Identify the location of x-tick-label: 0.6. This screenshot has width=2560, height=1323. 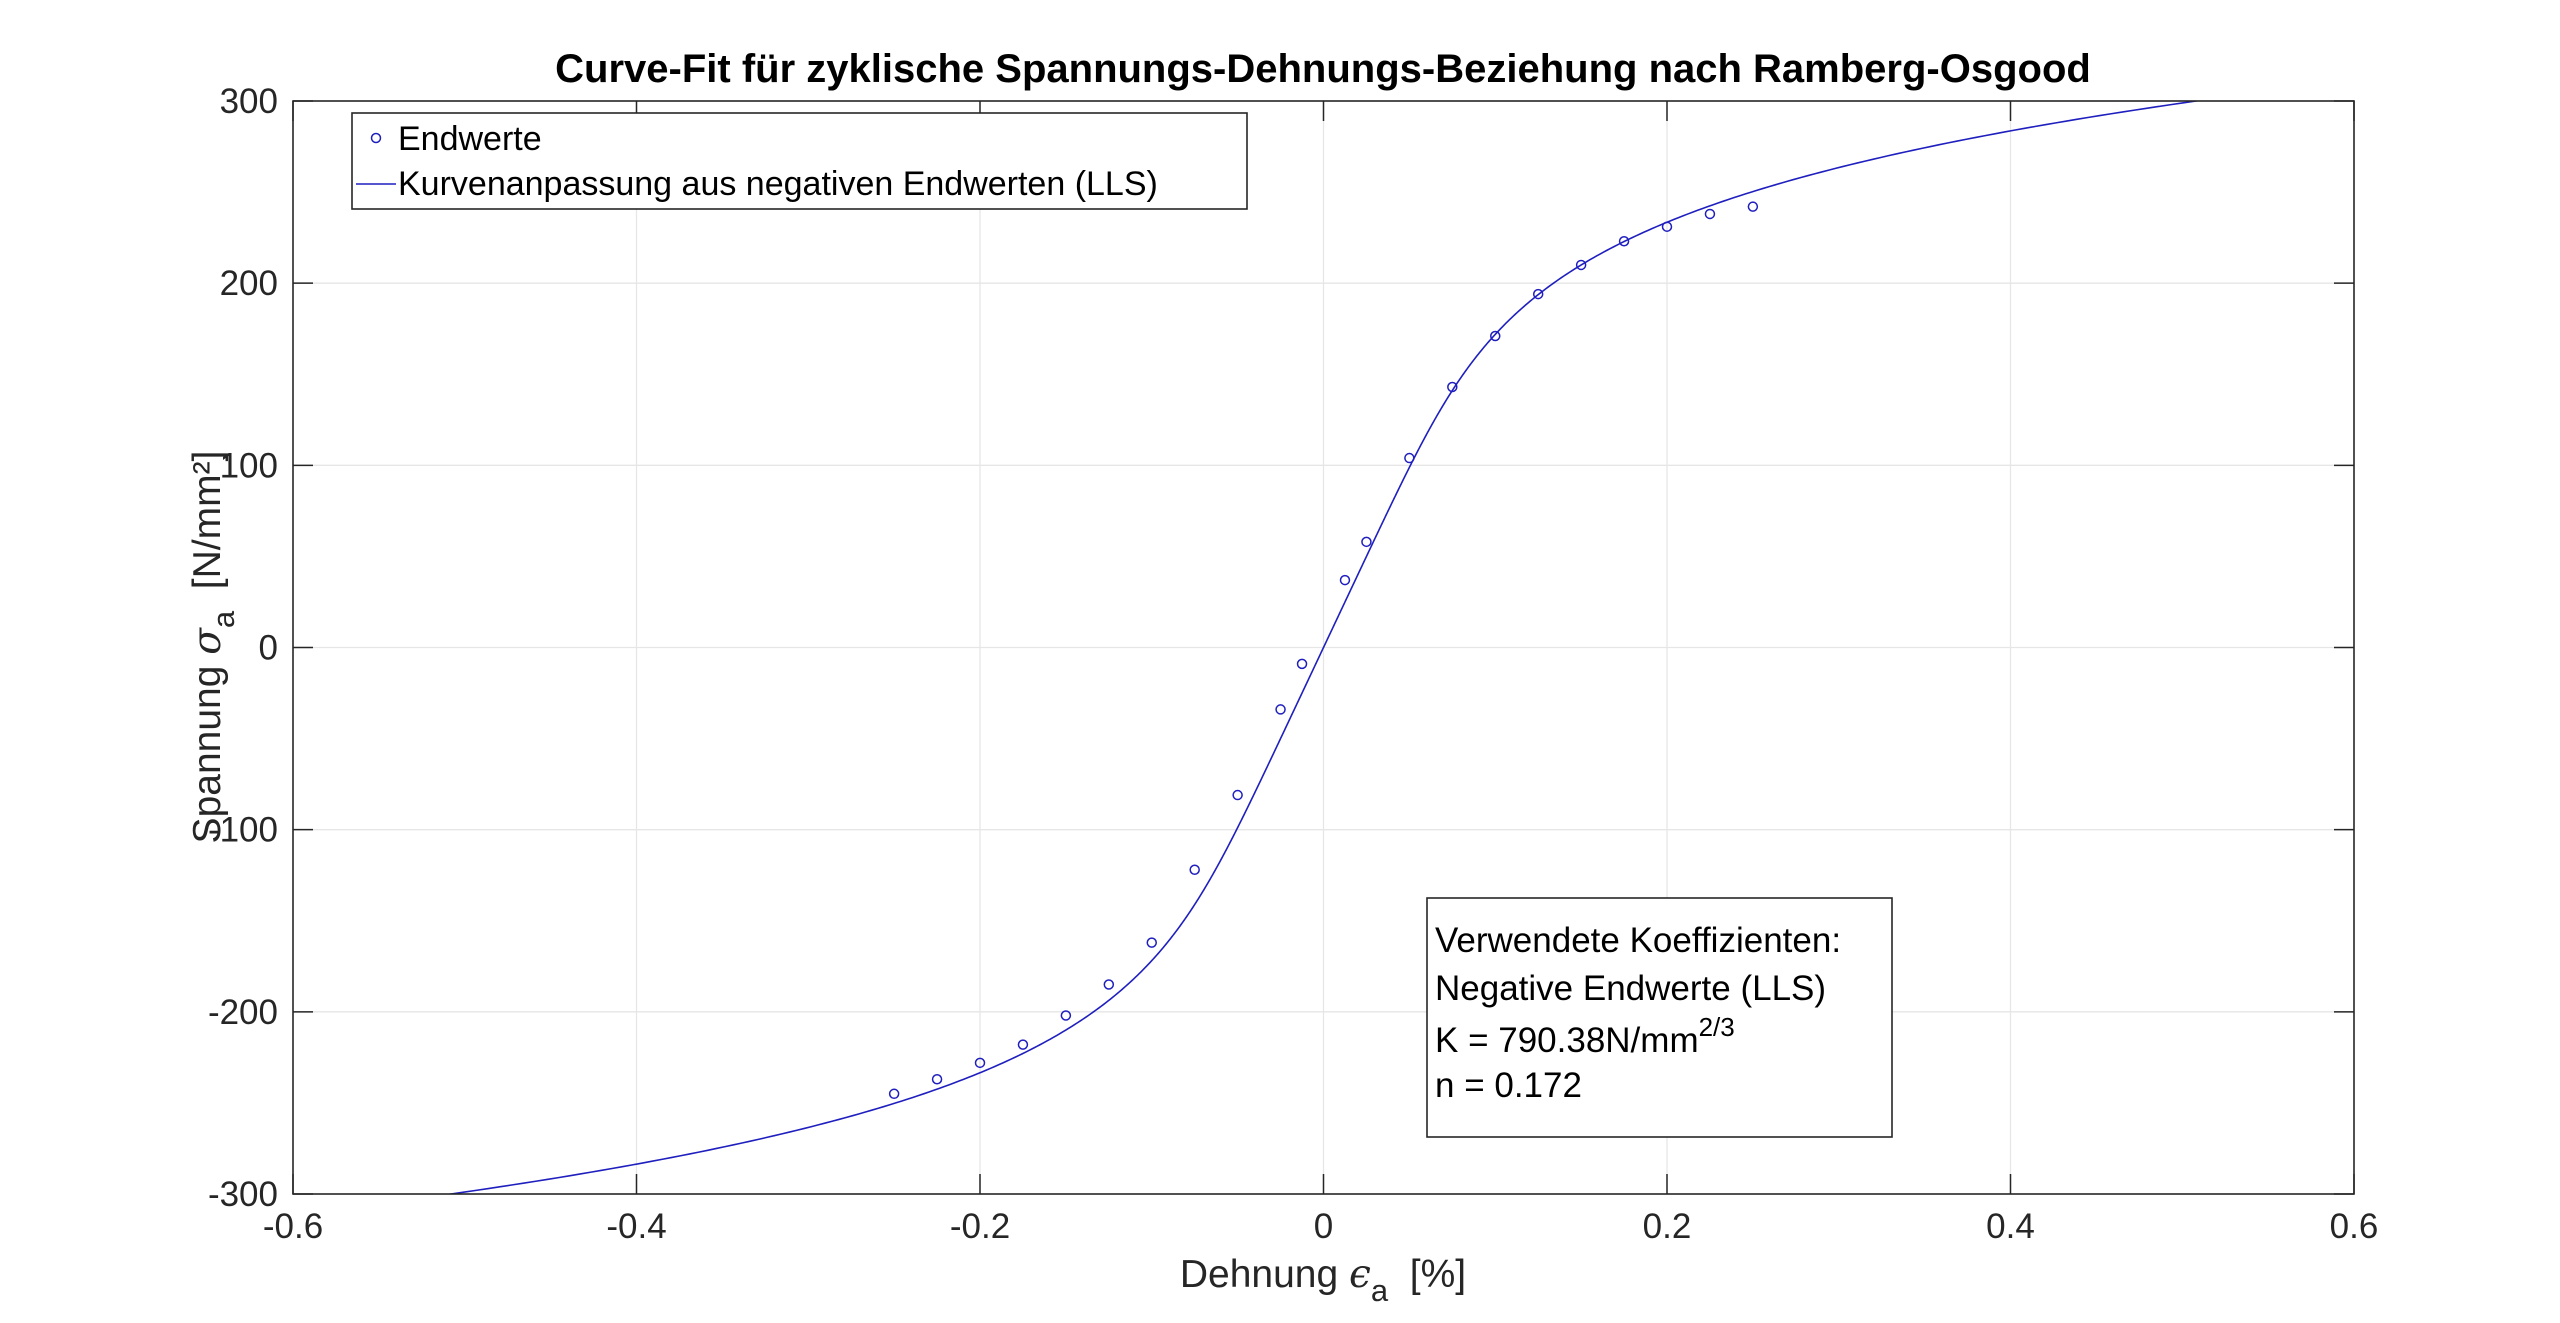
(2354, 1226).